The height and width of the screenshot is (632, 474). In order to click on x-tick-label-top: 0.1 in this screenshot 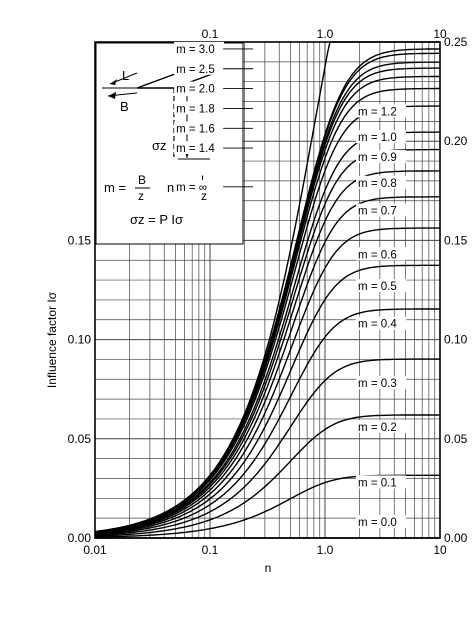, I will do `click(210, 34)`.